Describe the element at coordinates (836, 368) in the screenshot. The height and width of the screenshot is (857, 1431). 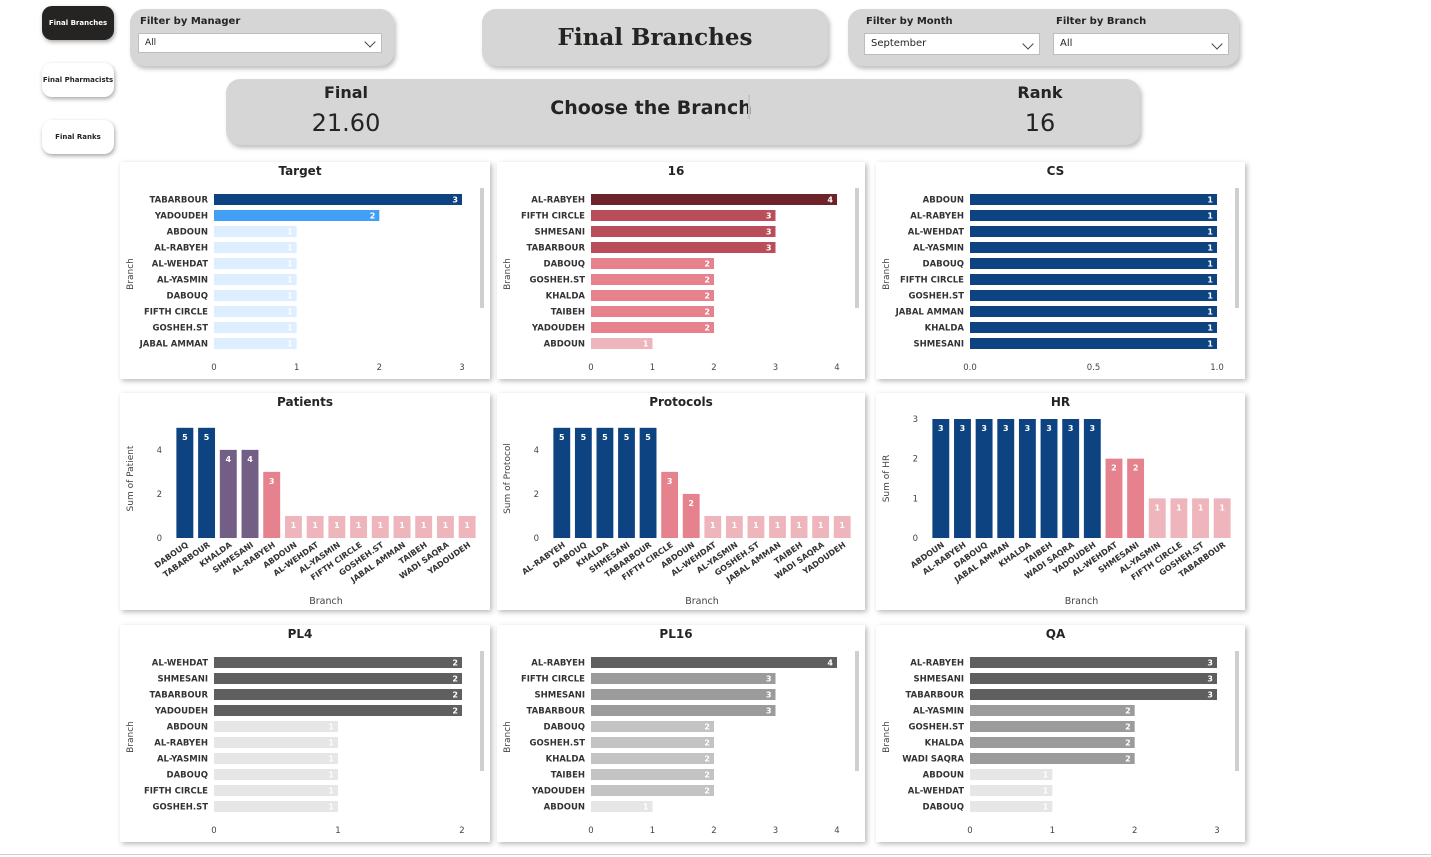
I see `x-tick-label: 4` at that location.